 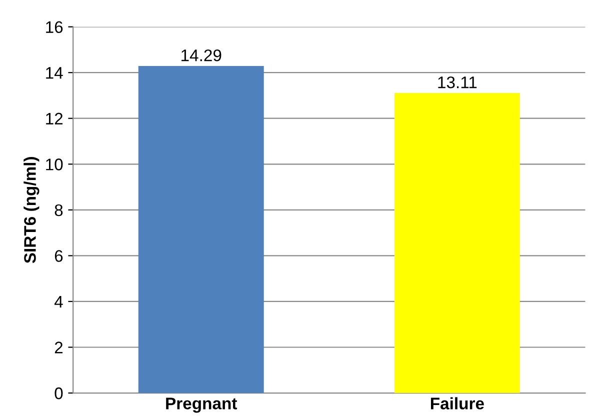 I want to click on y-tick-label: 8, so click(x=58, y=210).